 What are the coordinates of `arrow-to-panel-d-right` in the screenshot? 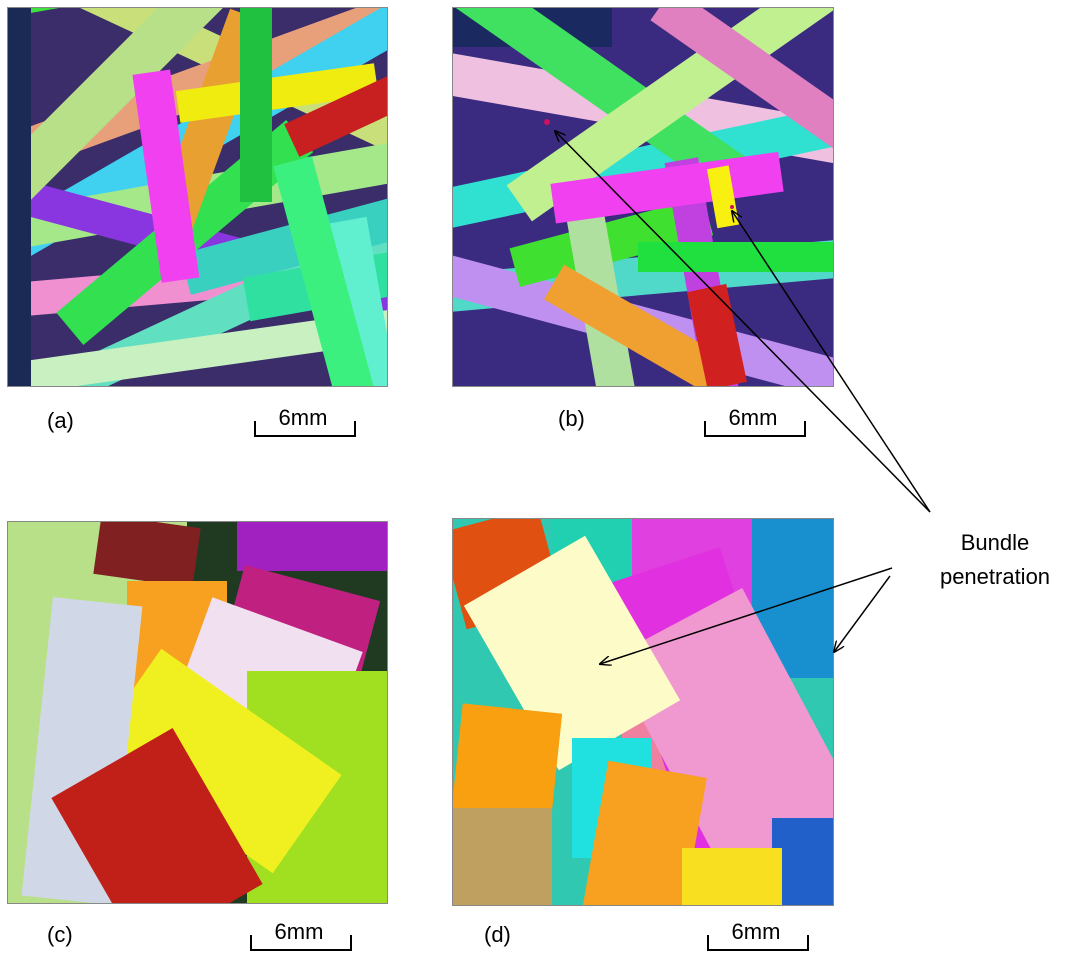 It's located at (862, 613).